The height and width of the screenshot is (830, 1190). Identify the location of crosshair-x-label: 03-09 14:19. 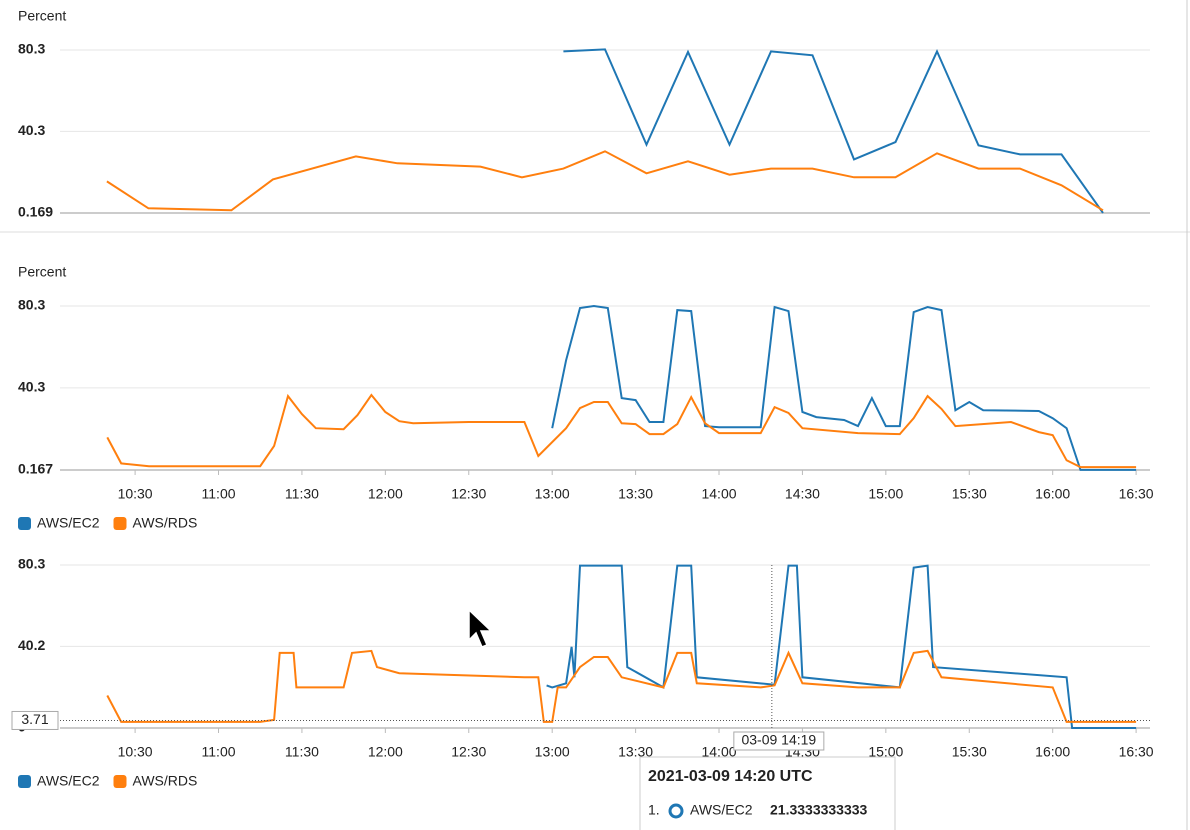
(778, 740).